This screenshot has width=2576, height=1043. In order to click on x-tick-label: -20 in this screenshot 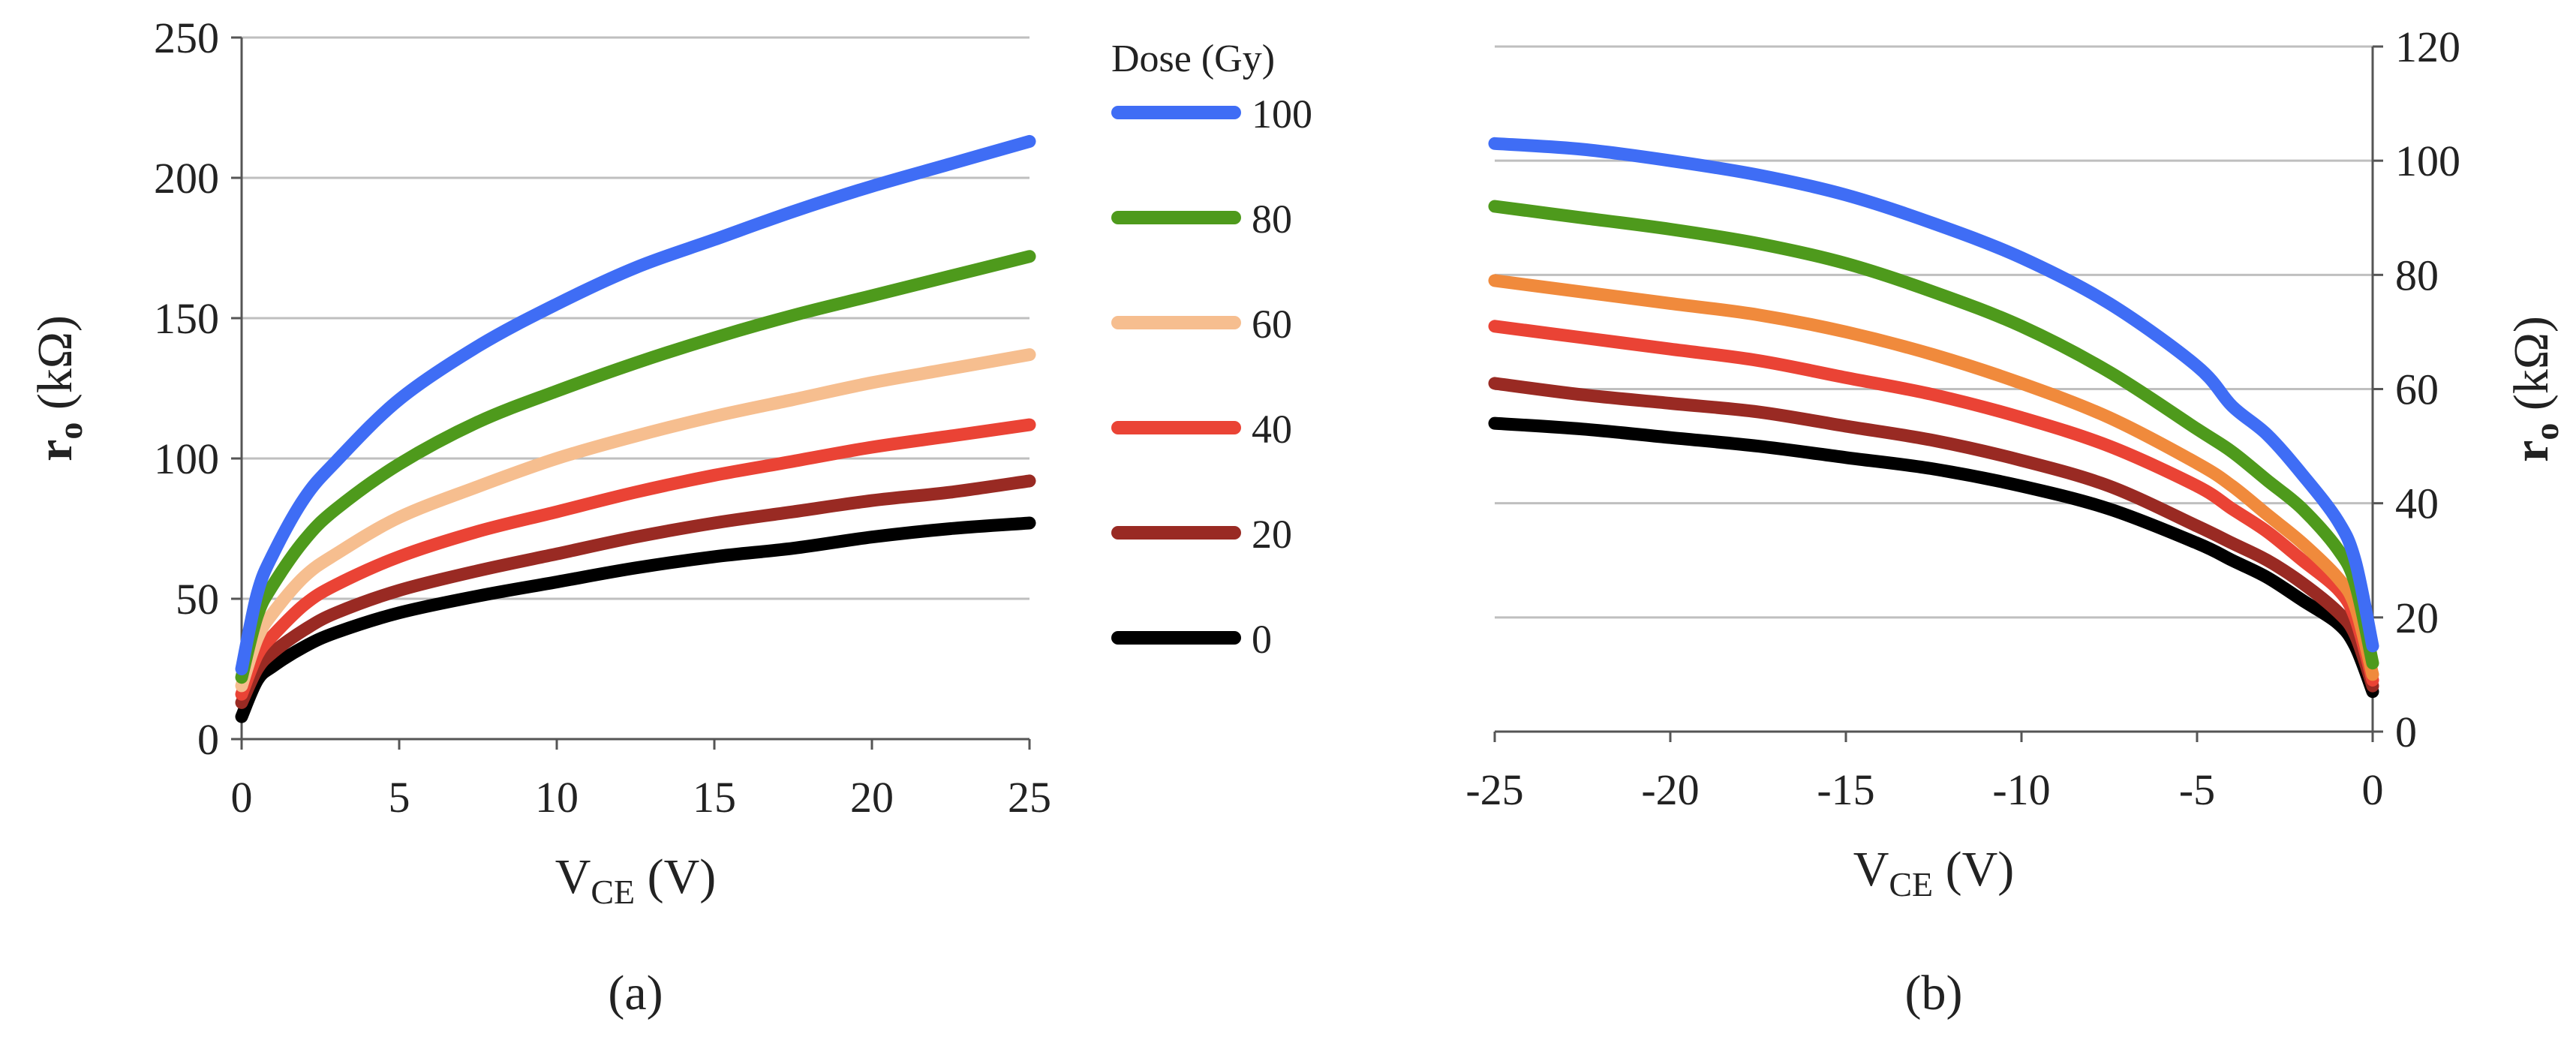, I will do `click(1670, 789)`.